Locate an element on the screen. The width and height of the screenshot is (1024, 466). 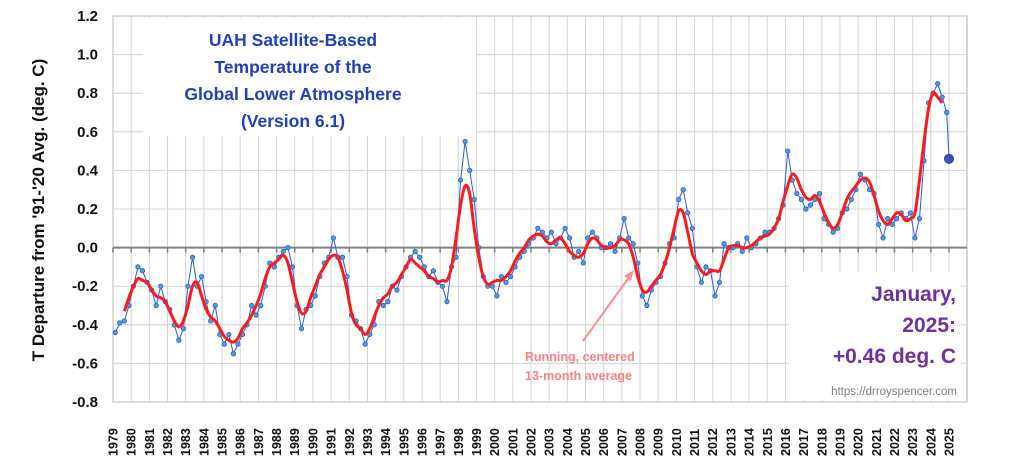
x-tick-label: 2020 is located at coordinates (859, 442).